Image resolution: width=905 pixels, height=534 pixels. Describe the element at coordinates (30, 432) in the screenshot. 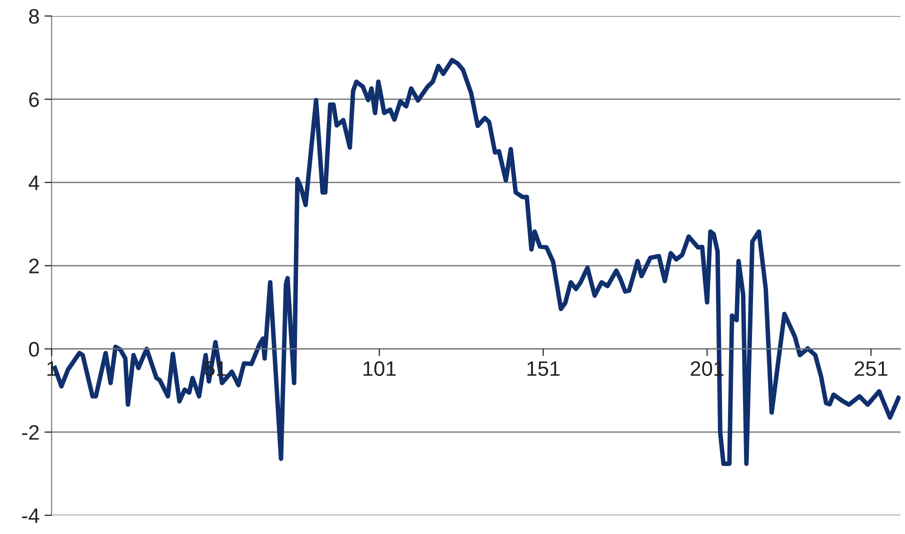

I see `y-tick-label: -2` at that location.